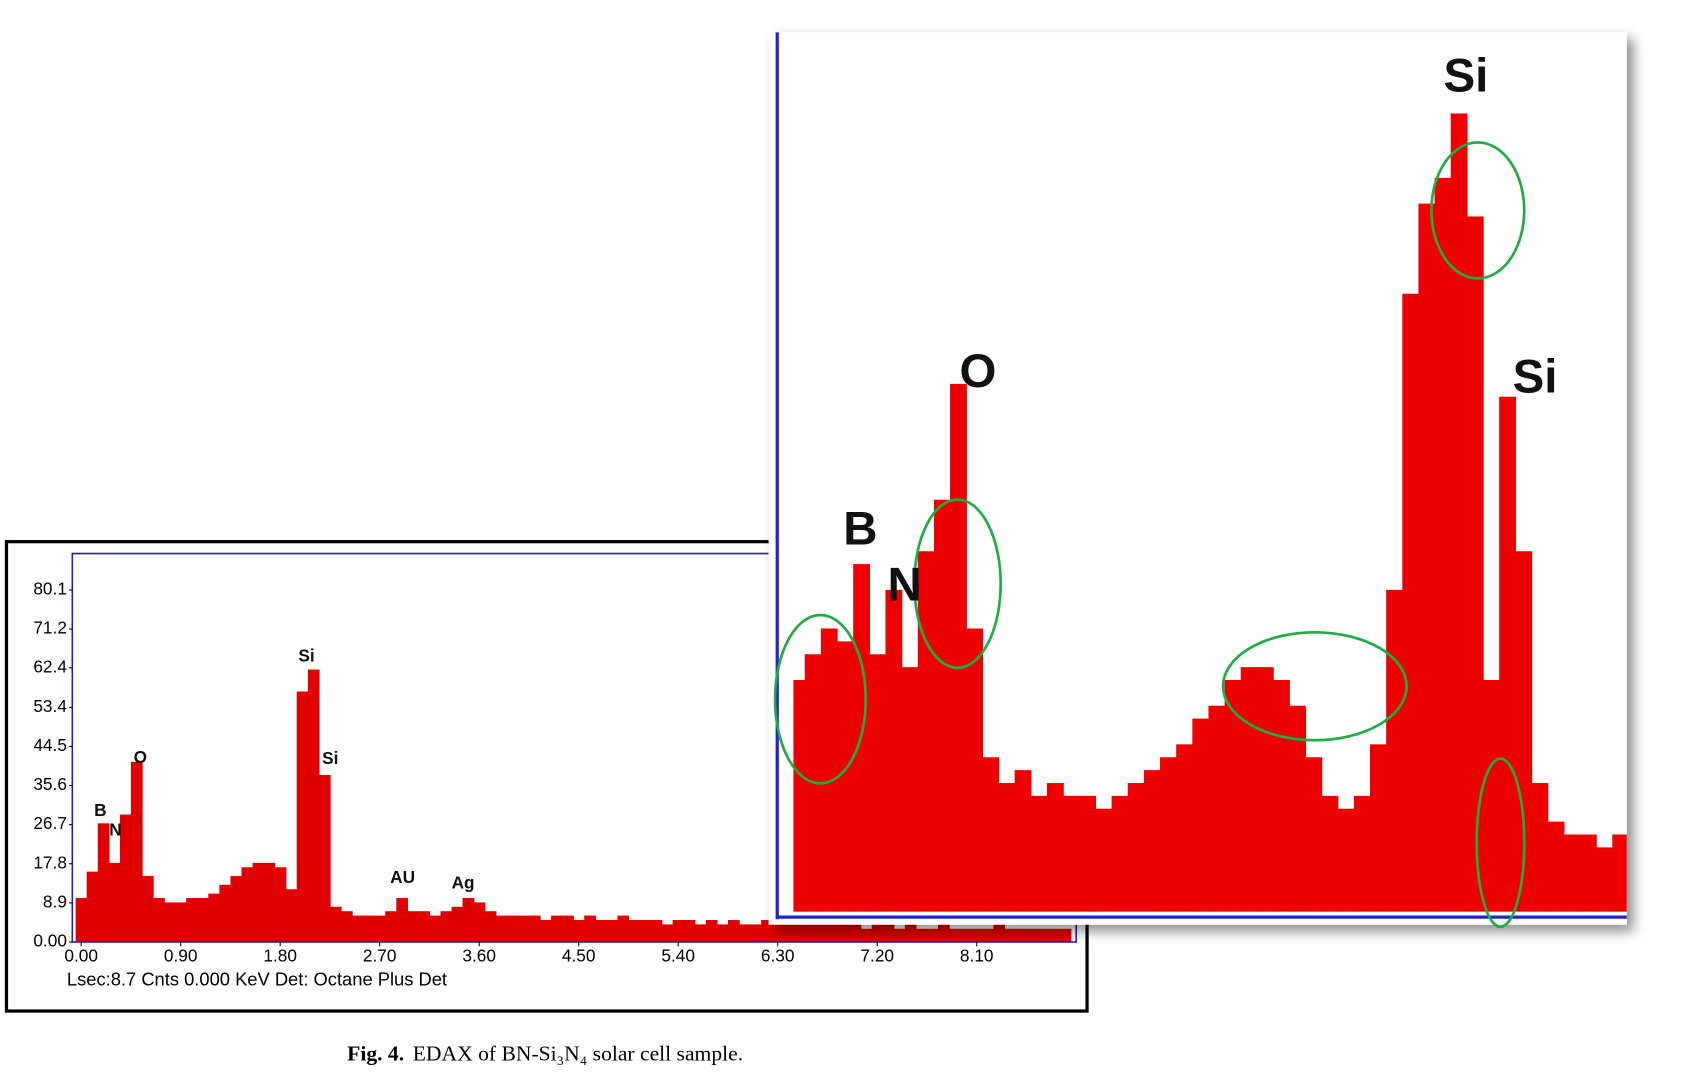  What do you see at coordinates (50, 706) in the screenshot?
I see `y-tick-label: 53.4` at bounding box center [50, 706].